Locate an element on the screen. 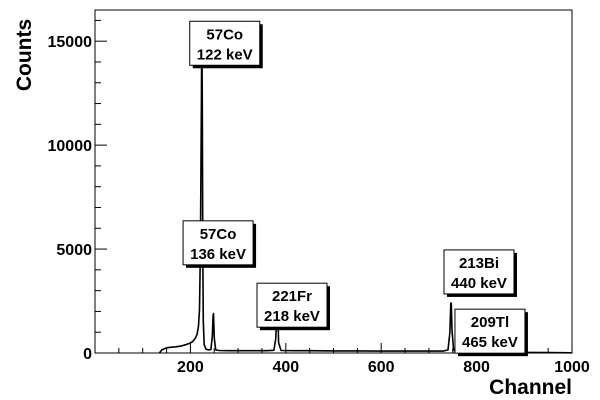  peak-energy: 440 keV is located at coordinates (479, 283).